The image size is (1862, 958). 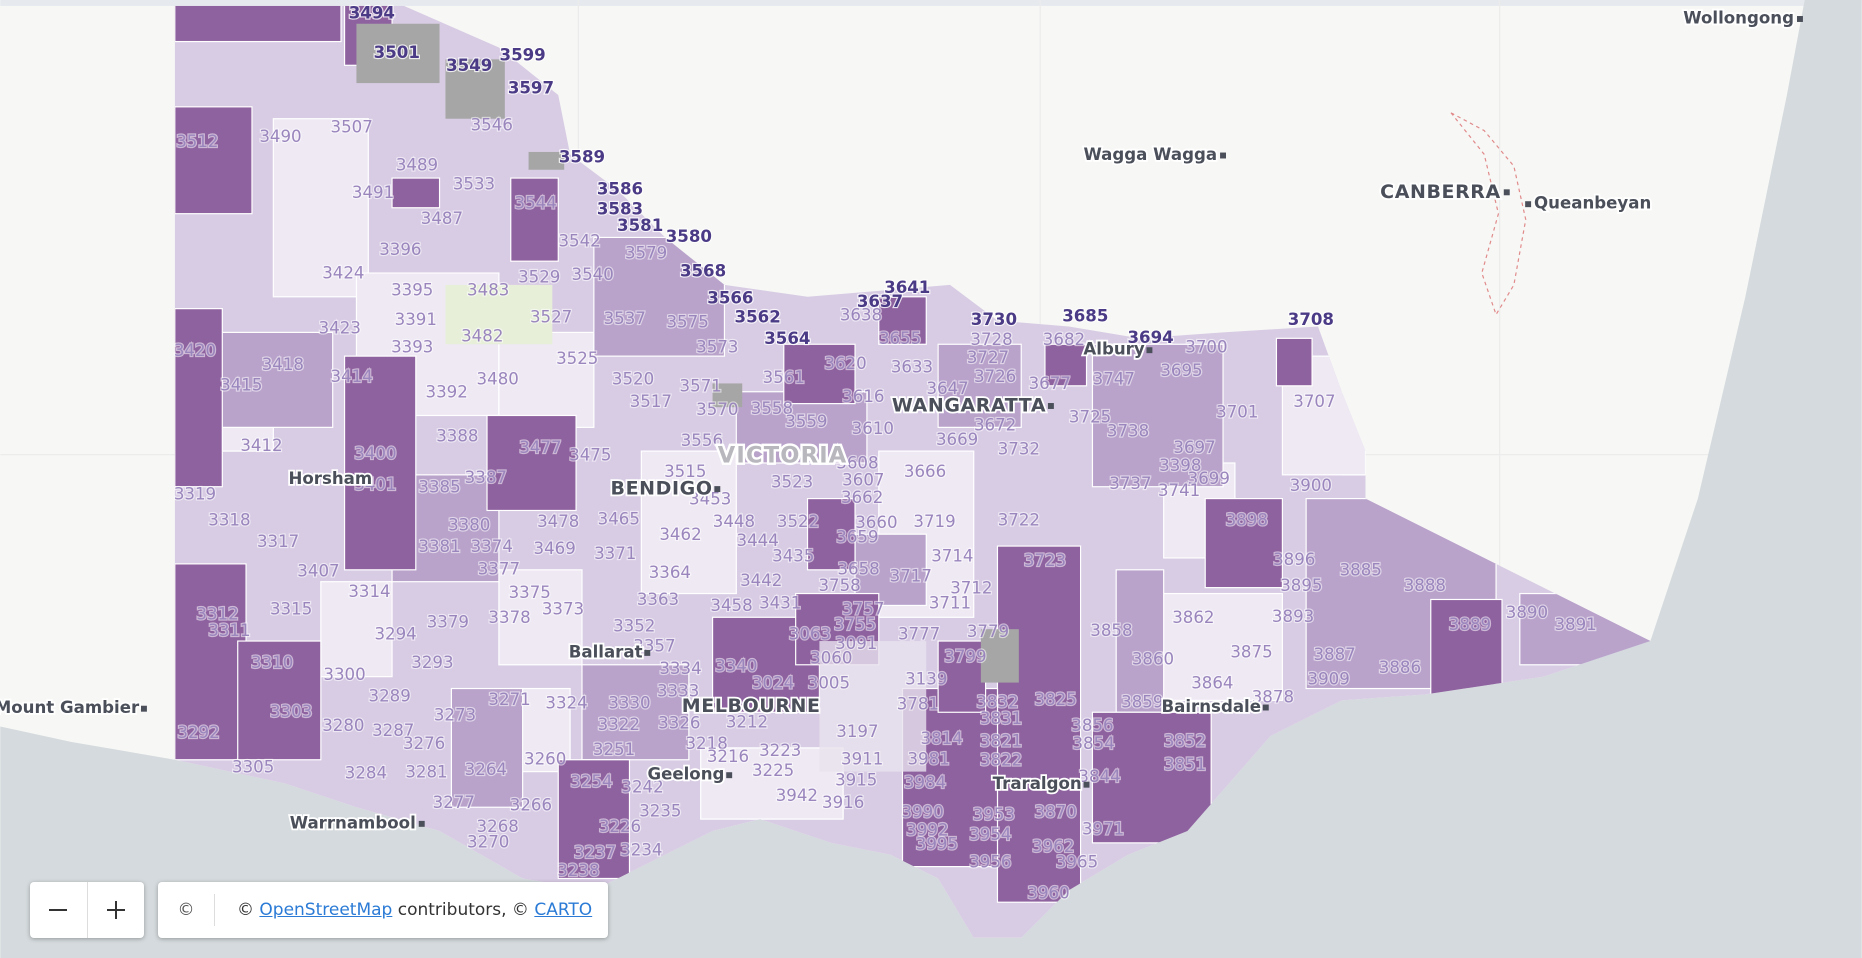 What do you see at coordinates (919, 634) in the screenshot?
I see `postcode-label: 3777` at bounding box center [919, 634].